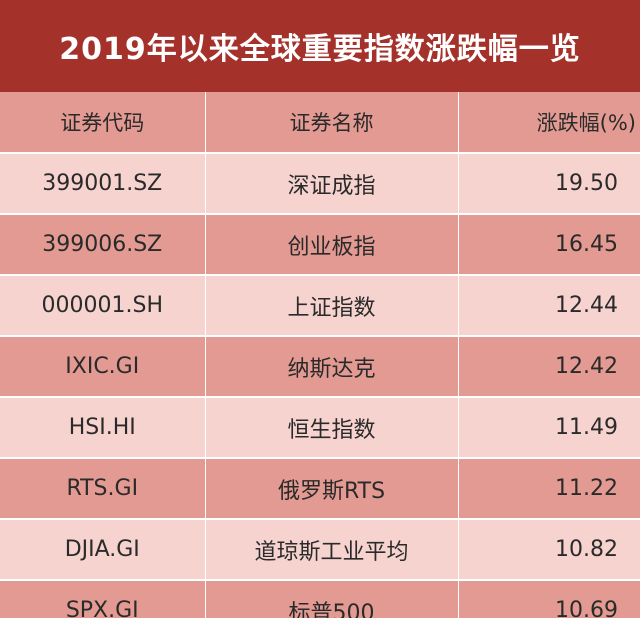 The width and height of the screenshot is (640, 618). What do you see at coordinates (332, 489) in the screenshot?
I see `cell-name: 俄罗斯RTS` at bounding box center [332, 489].